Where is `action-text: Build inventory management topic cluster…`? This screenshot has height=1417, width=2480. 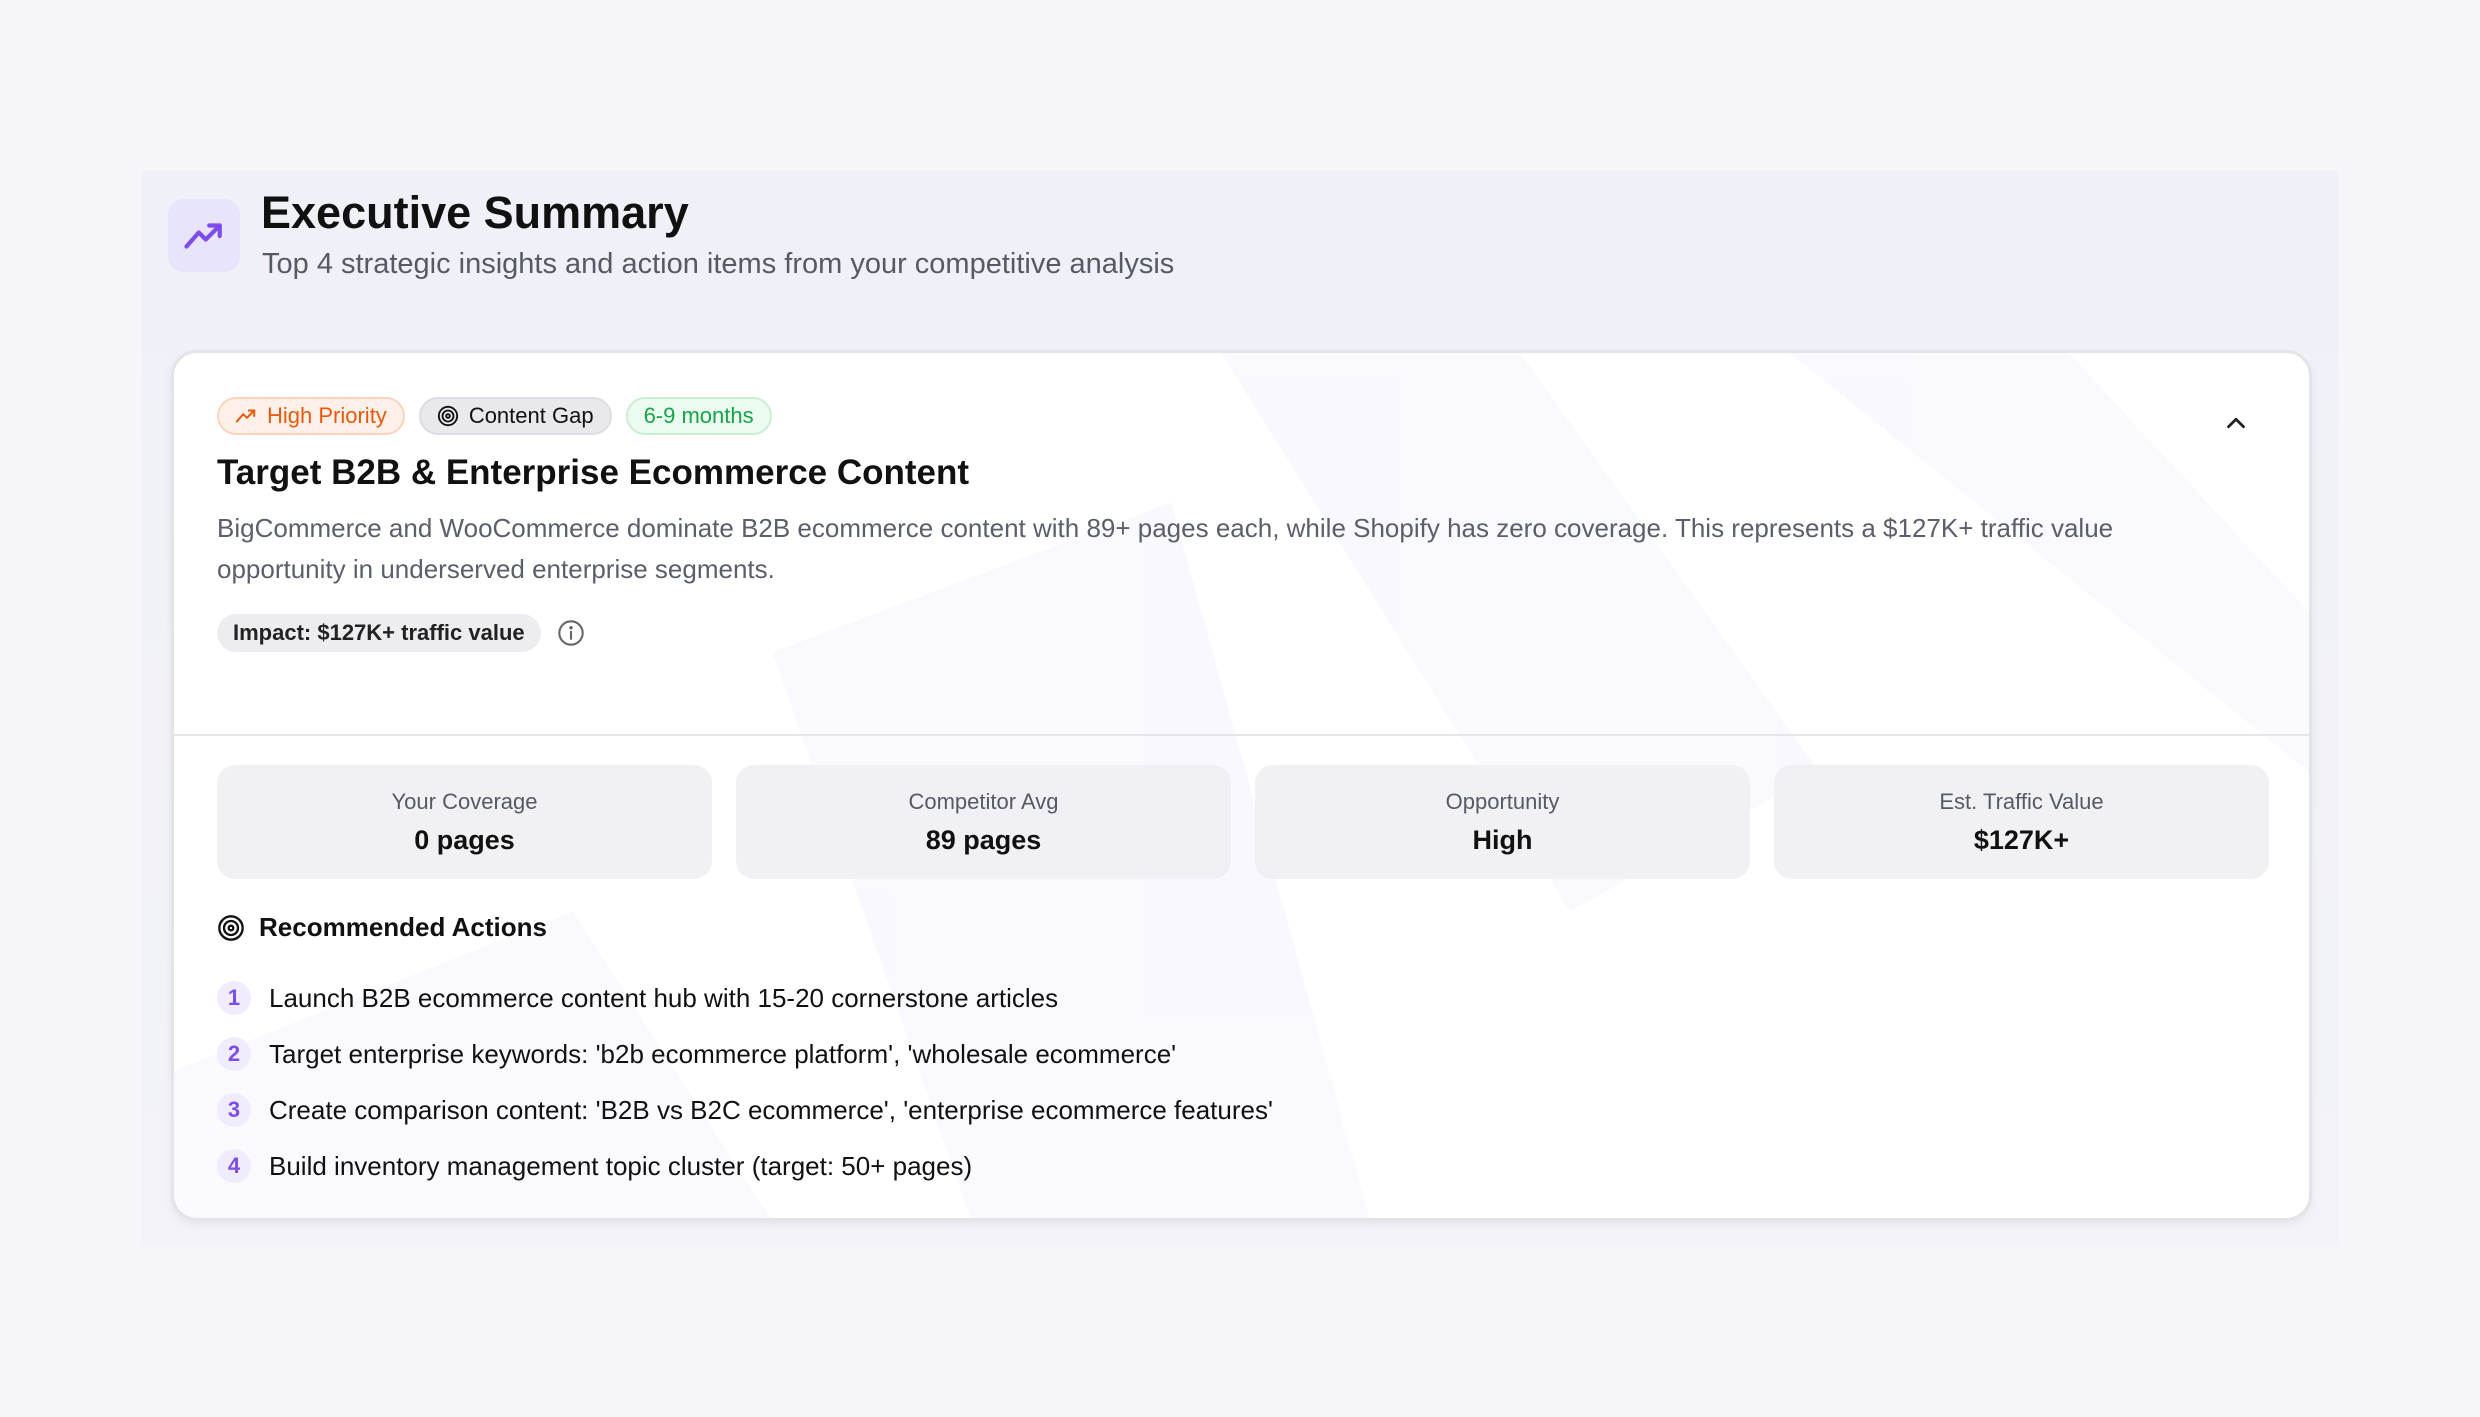 action-text: Build inventory management topic cluster… is located at coordinates (621, 1165).